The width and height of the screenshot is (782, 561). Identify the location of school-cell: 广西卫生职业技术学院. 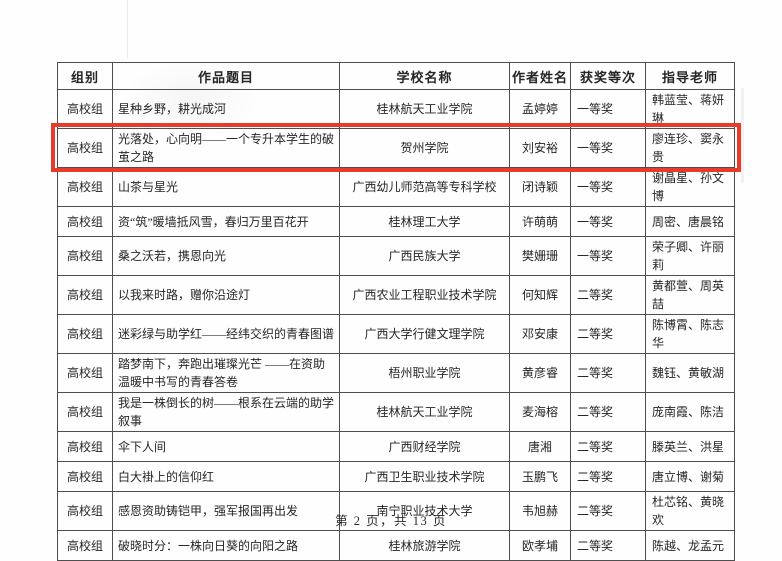
(424, 476).